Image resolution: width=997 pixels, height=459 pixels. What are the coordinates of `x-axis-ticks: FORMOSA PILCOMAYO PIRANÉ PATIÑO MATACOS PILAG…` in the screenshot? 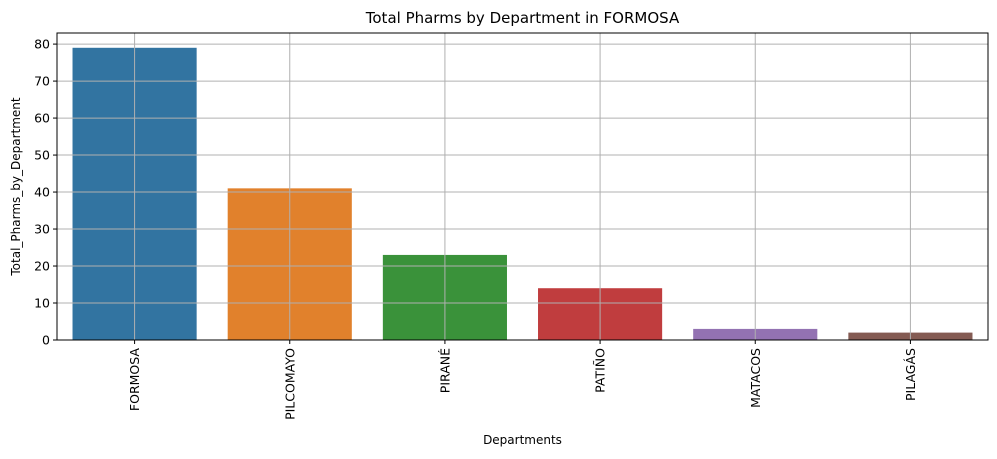 It's located at (522, 380).